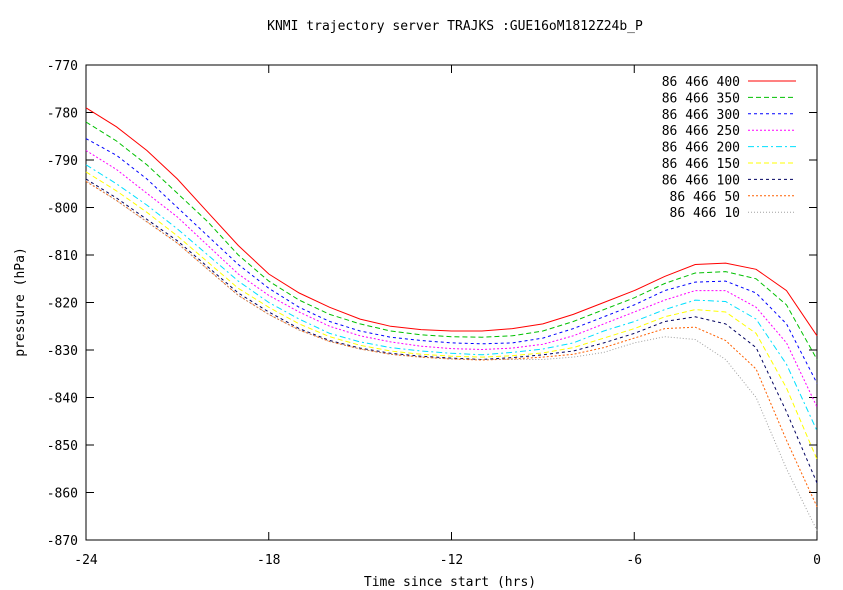 This screenshot has height=590, width=843. Describe the element at coordinates (62, 114) in the screenshot. I see `y-tick-label: -780` at that location.